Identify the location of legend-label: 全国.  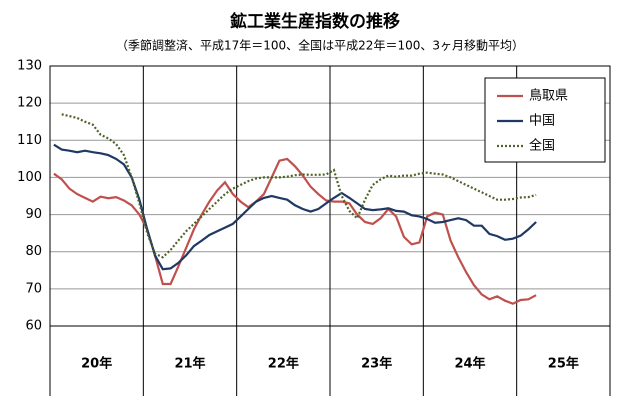
(542, 146).